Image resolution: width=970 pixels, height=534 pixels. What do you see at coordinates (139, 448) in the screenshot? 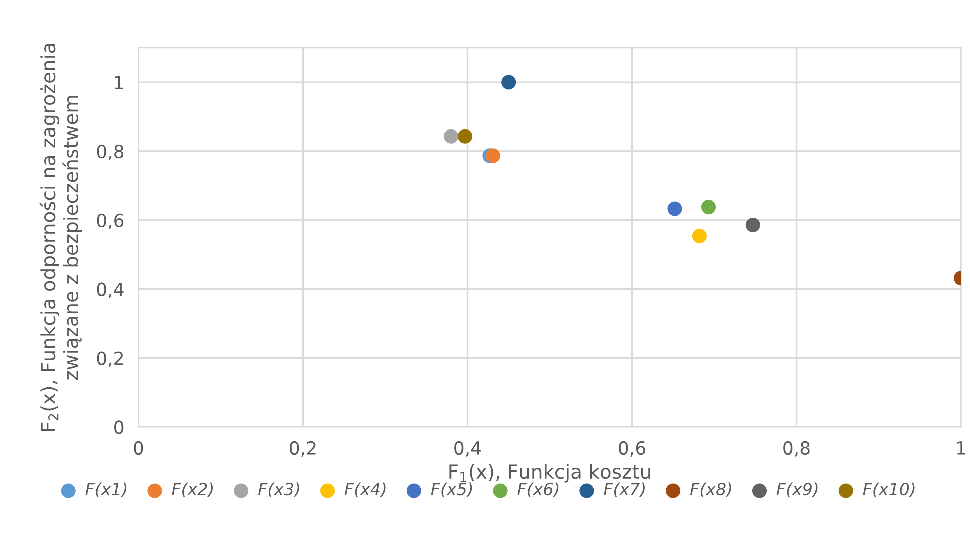
I see `x-tick-label: 0` at bounding box center [139, 448].